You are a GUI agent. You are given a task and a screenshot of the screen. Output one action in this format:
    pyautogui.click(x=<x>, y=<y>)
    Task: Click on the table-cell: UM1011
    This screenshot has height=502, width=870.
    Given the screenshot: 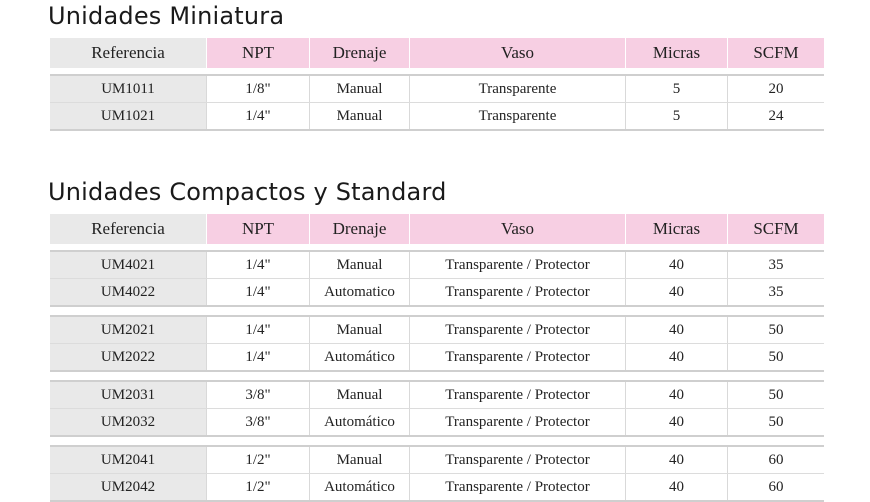 What is the action you would take?
    pyautogui.click(x=128, y=89)
    